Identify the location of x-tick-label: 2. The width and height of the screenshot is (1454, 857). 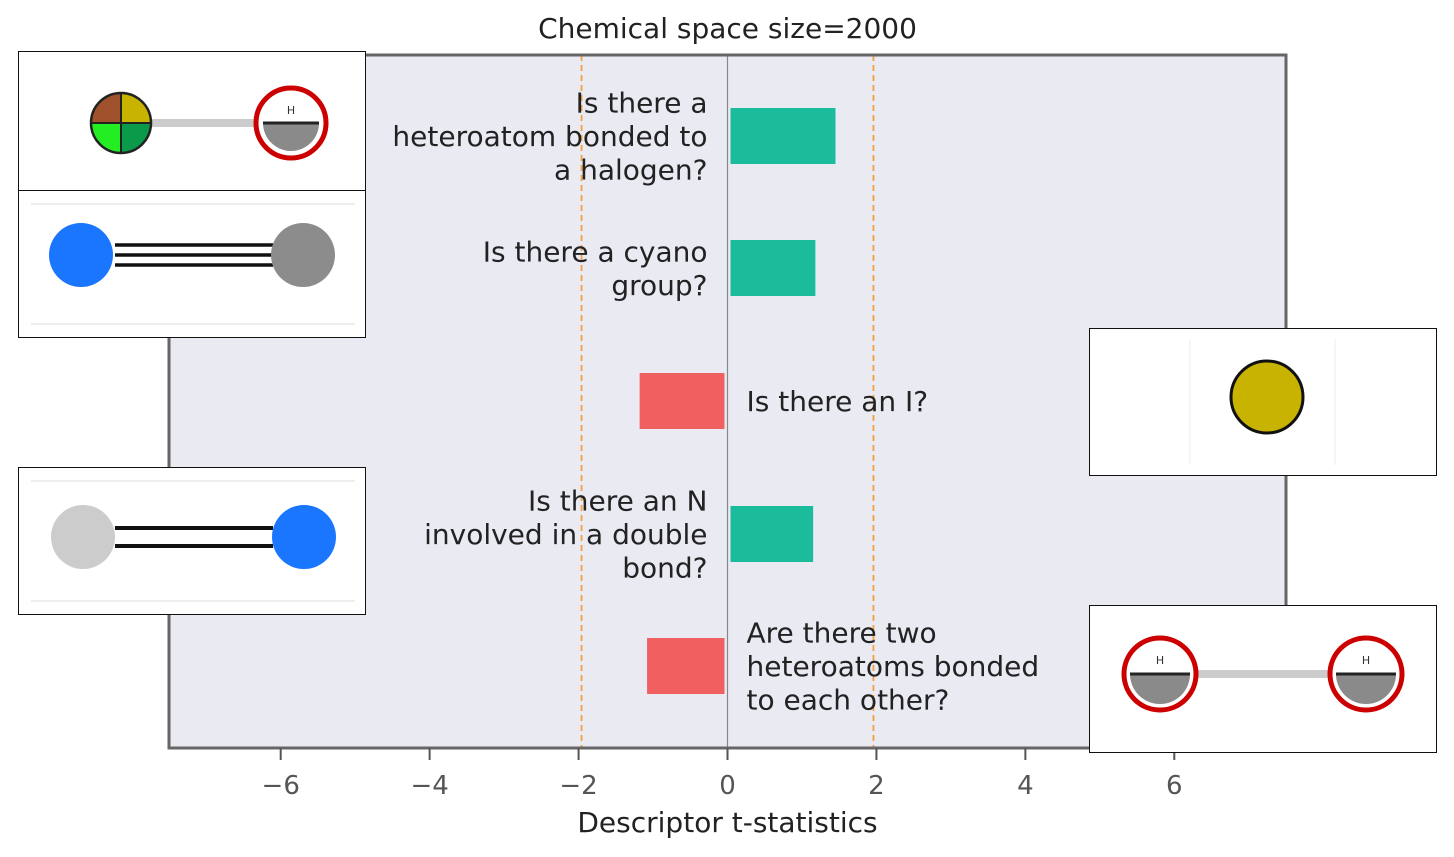
(876, 786).